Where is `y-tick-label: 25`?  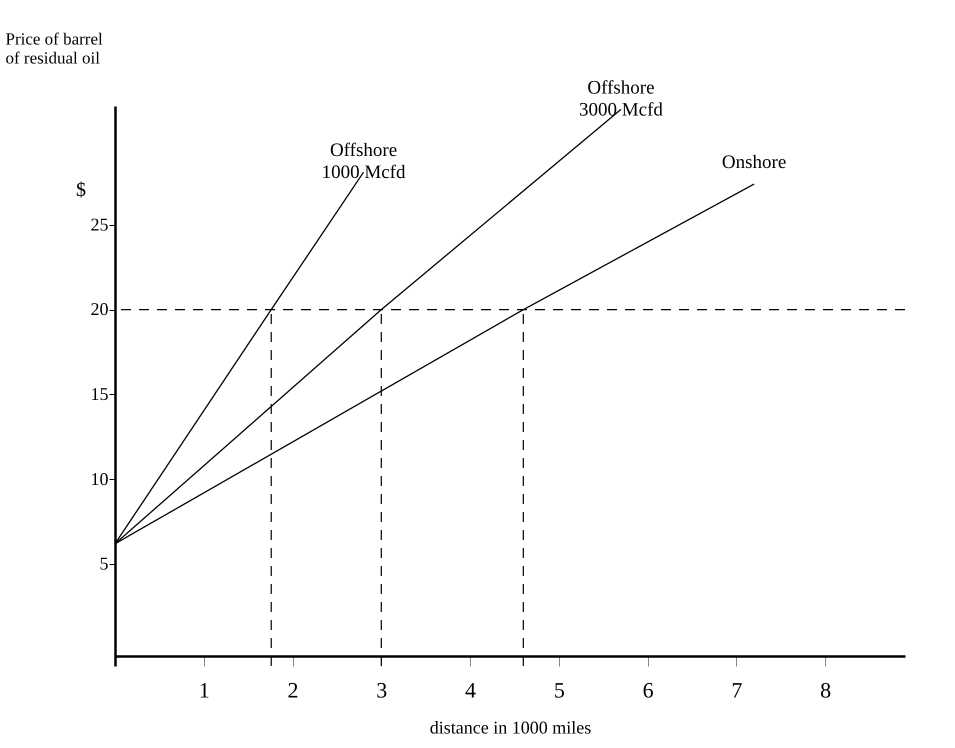
y-tick-label: 25 is located at coordinates (99, 224).